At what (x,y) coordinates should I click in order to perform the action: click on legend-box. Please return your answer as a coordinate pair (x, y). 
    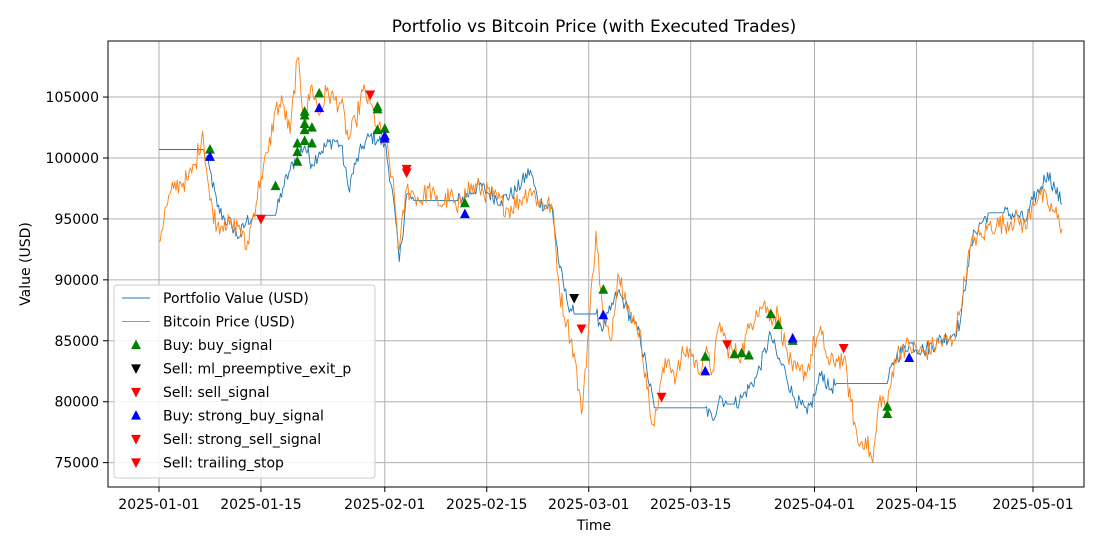
    Looking at the image, I should click on (244, 381).